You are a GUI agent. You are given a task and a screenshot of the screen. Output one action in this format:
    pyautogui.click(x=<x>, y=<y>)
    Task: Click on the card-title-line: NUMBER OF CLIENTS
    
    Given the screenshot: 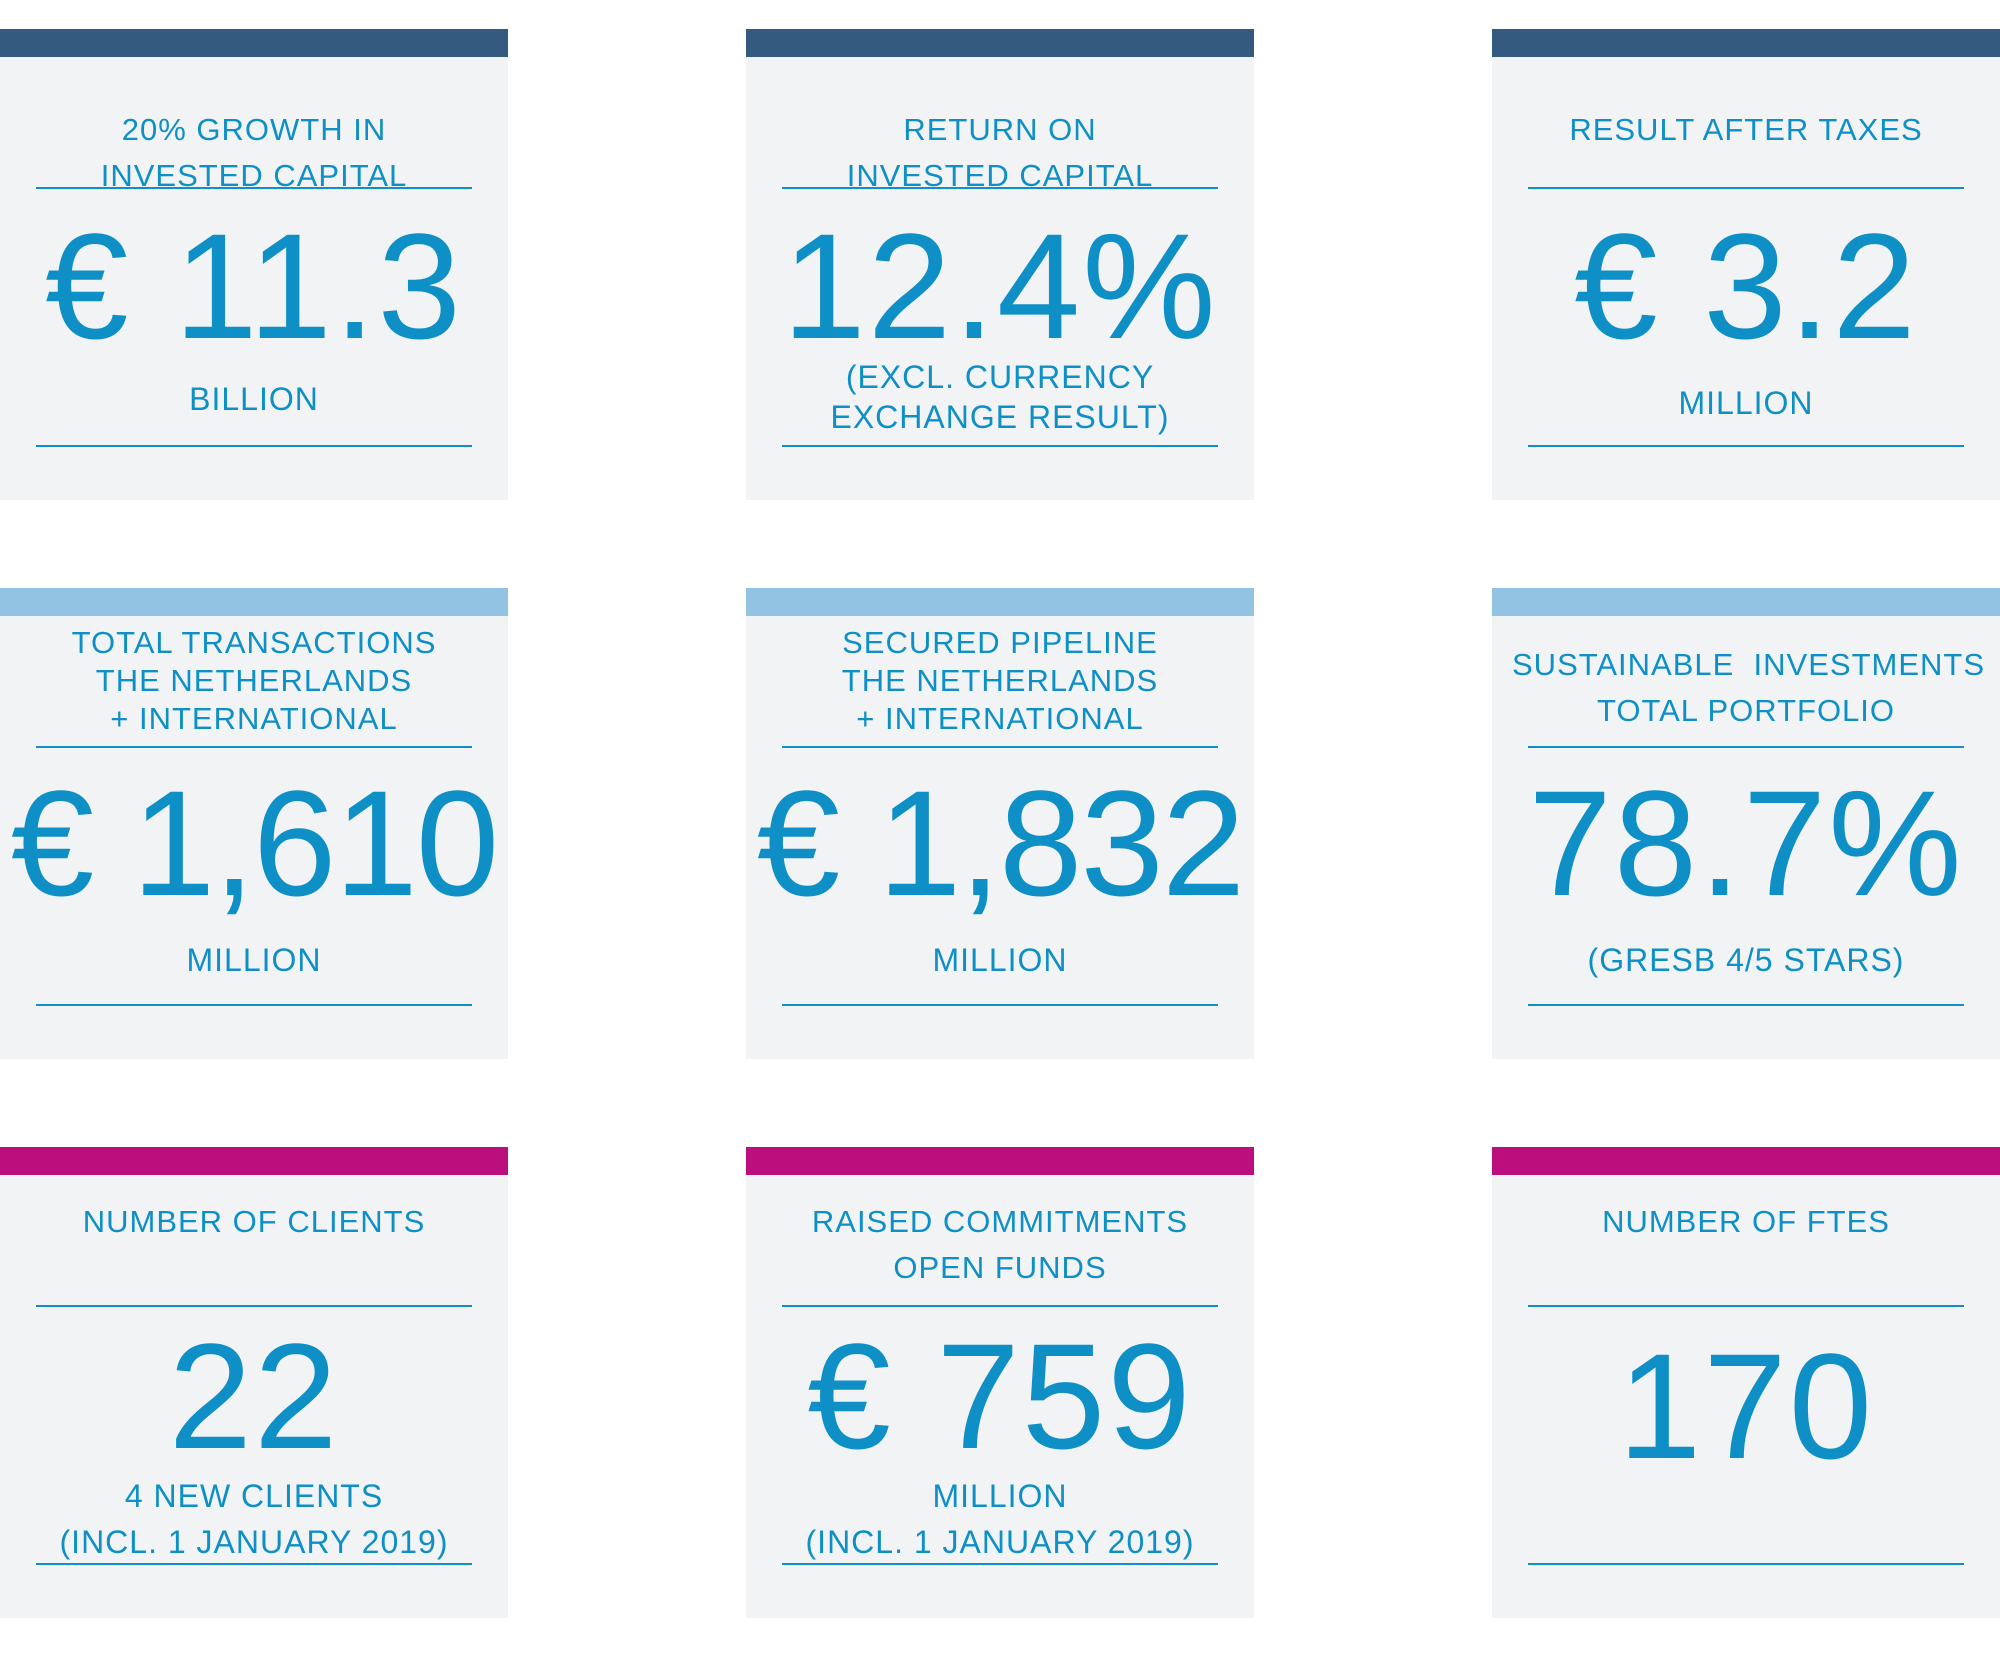 What is the action you would take?
    pyautogui.click(x=254, y=1221)
    